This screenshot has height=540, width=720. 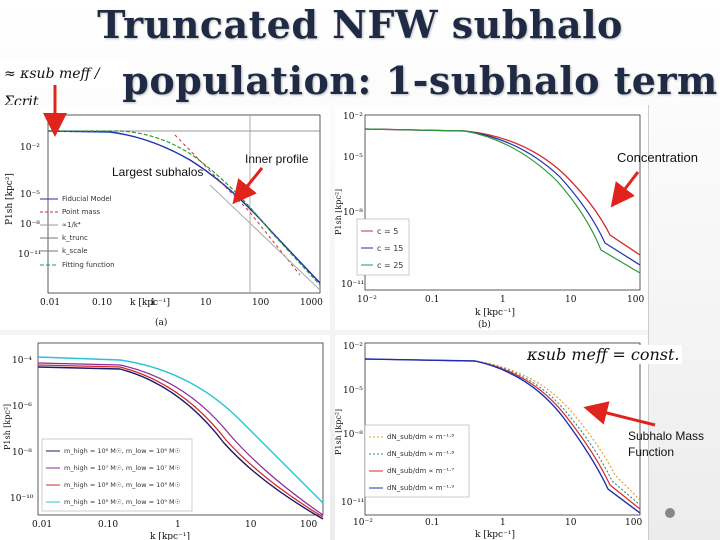 I want to click on panel-c-xlabel: k [kpc⁻¹], so click(x=170, y=536).